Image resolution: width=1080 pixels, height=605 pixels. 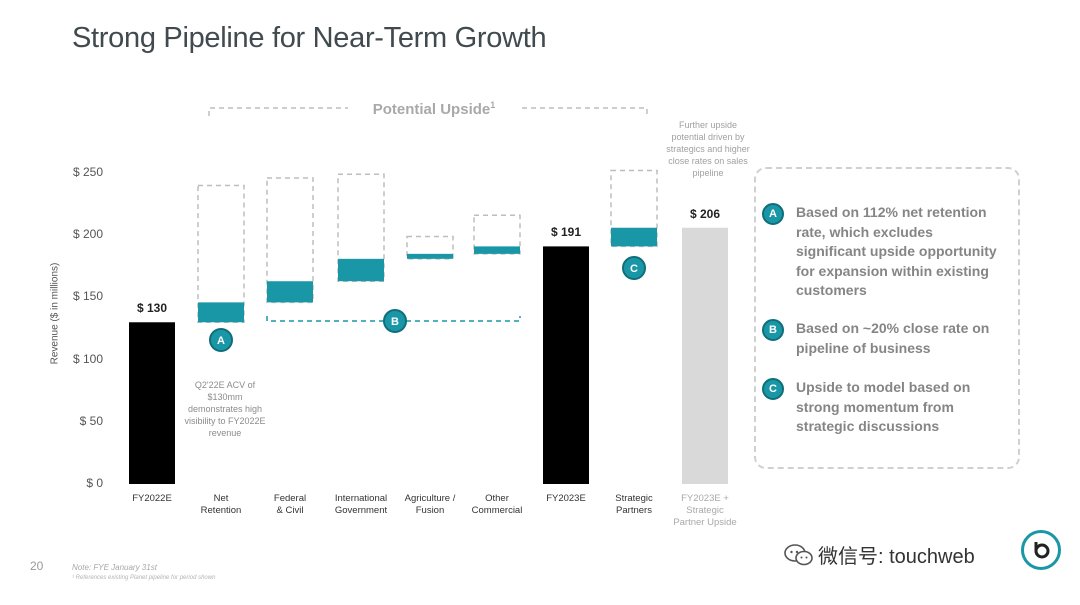 What do you see at coordinates (361, 504) in the screenshot?
I see `category-label: International Government` at bounding box center [361, 504].